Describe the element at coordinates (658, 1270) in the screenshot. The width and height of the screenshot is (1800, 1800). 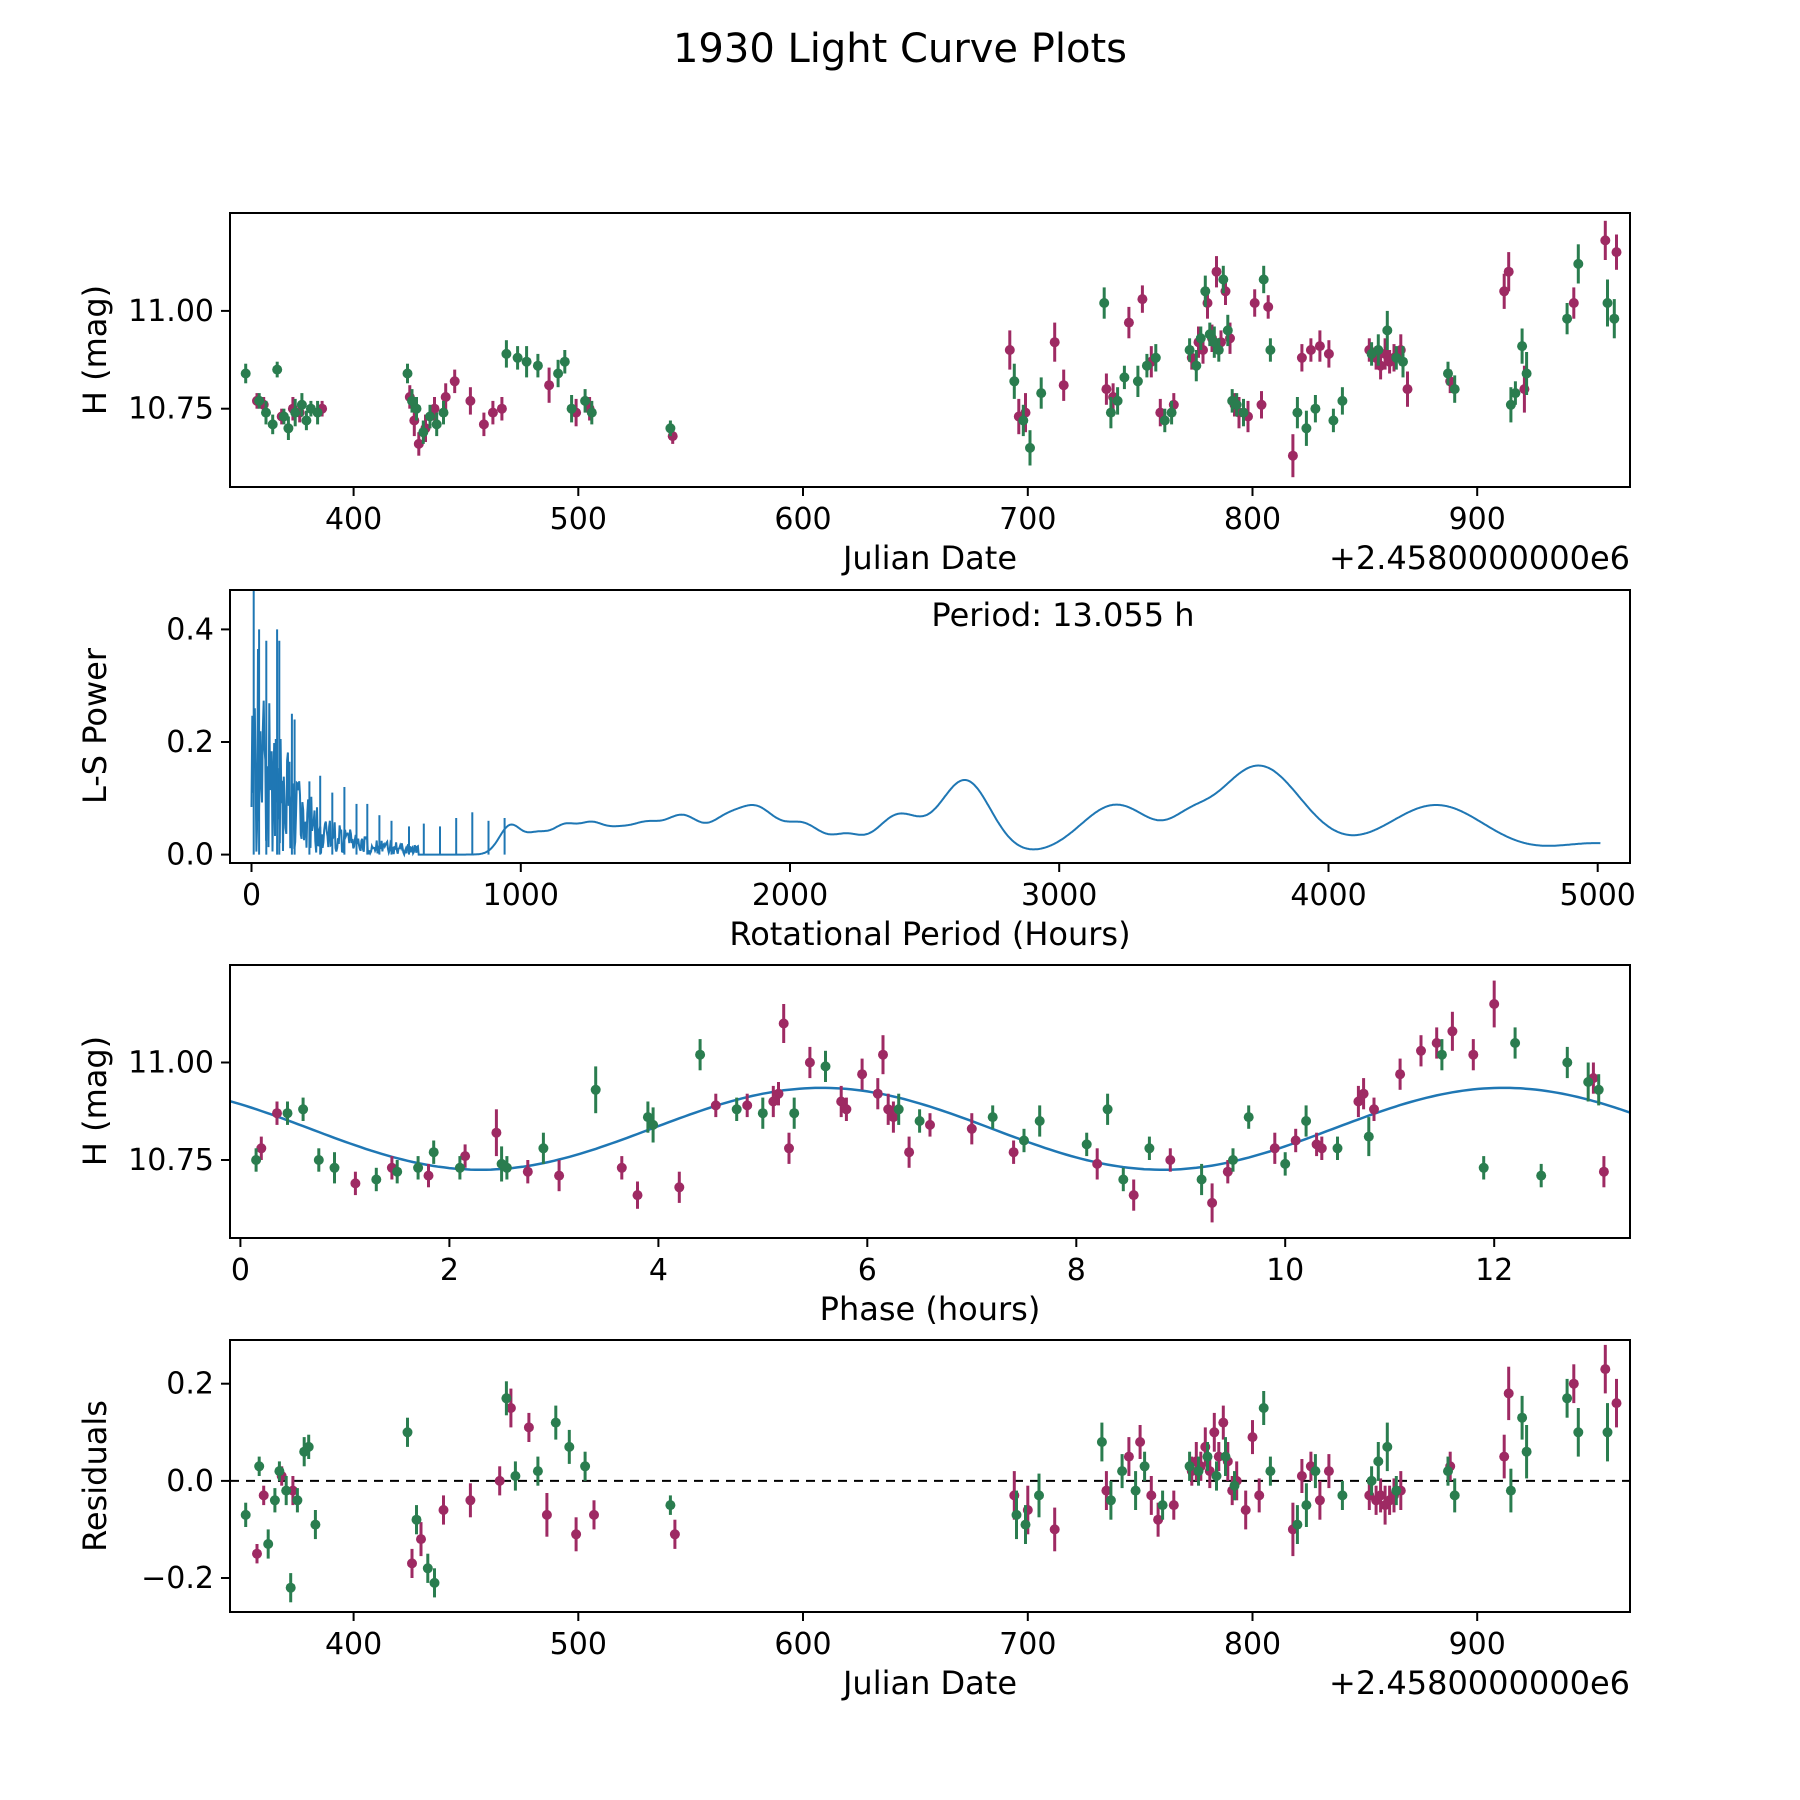
I see `x-tick-label: 4` at that location.